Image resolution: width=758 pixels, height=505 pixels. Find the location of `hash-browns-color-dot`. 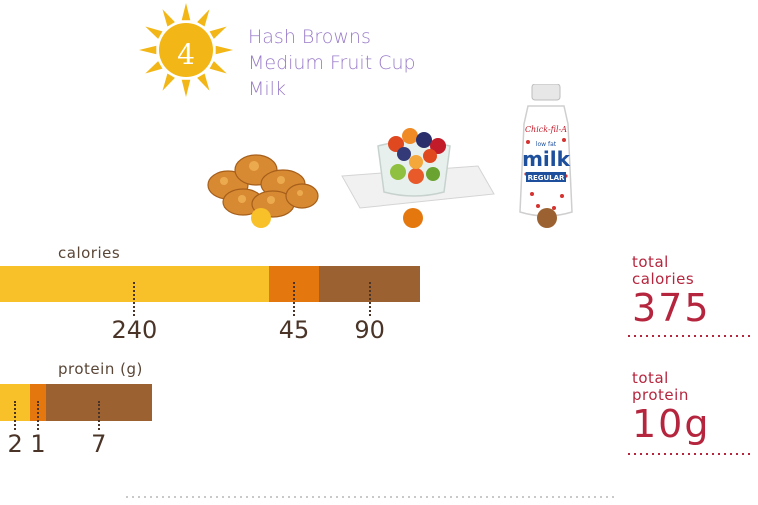

hash-browns-color-dot is located at coordinates (261, 218).